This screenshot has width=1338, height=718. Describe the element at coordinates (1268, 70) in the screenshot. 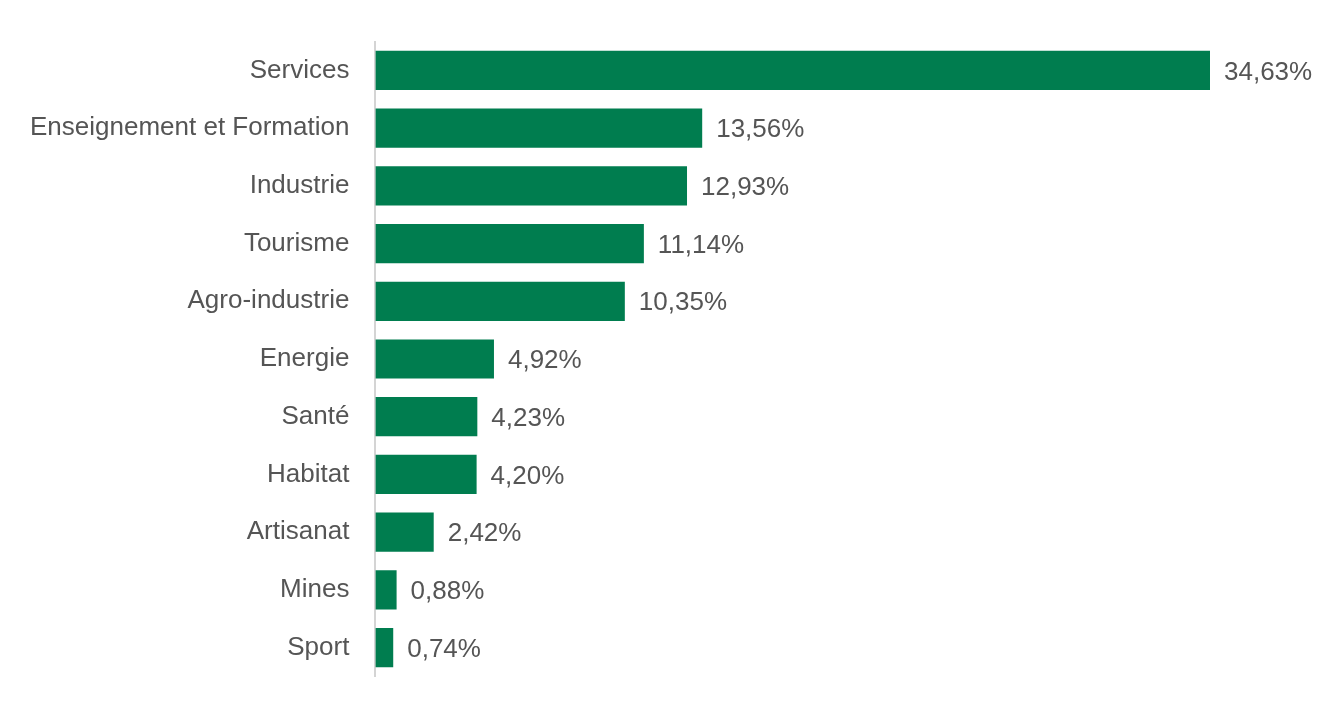

I see `data-label: 34,63%` at that location.